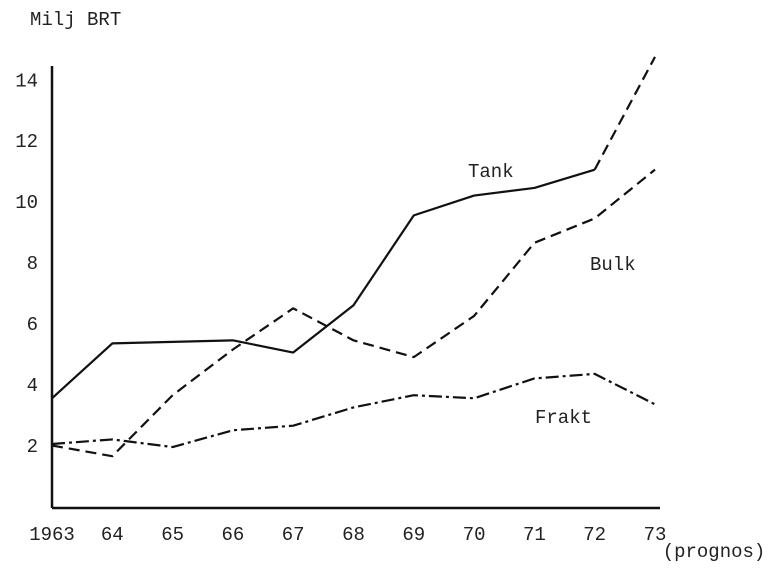  I want to click on y-tick-label: 6, so click(32, 325).